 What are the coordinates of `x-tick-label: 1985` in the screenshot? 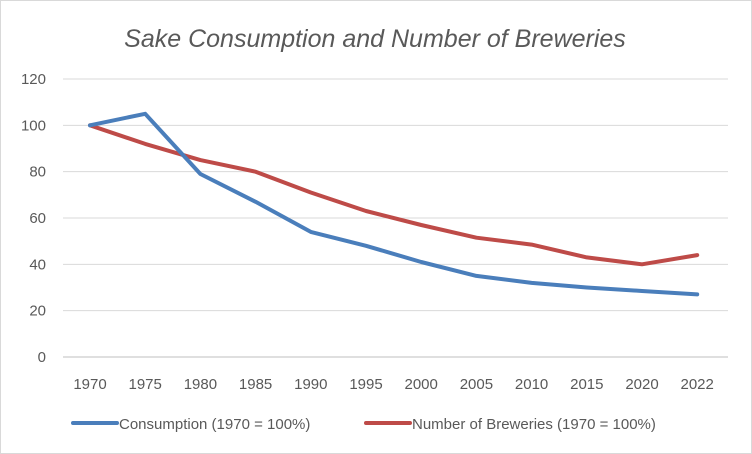 It's located at (255, 384).